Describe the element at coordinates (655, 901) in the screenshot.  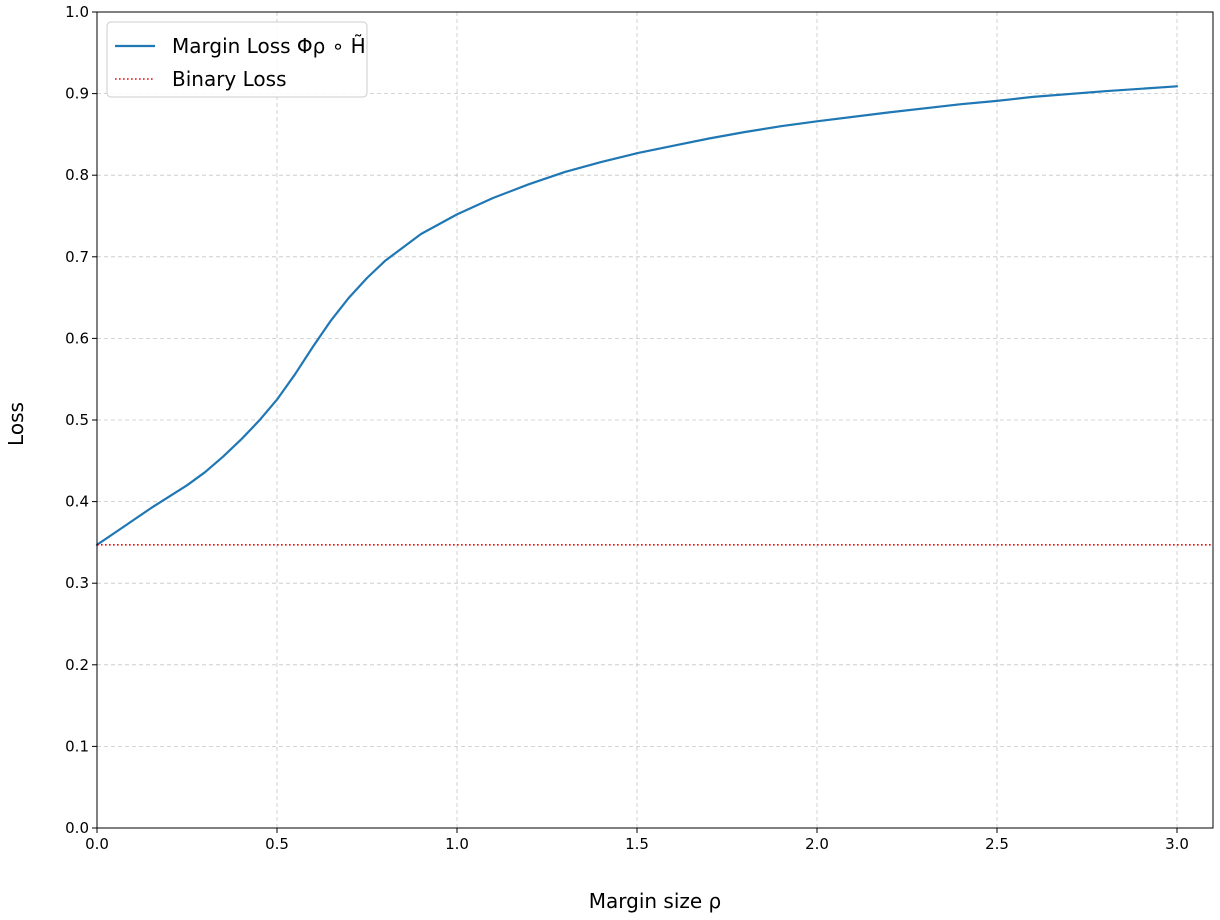
I see `x-axis-label: Margin size ρ` at that location.